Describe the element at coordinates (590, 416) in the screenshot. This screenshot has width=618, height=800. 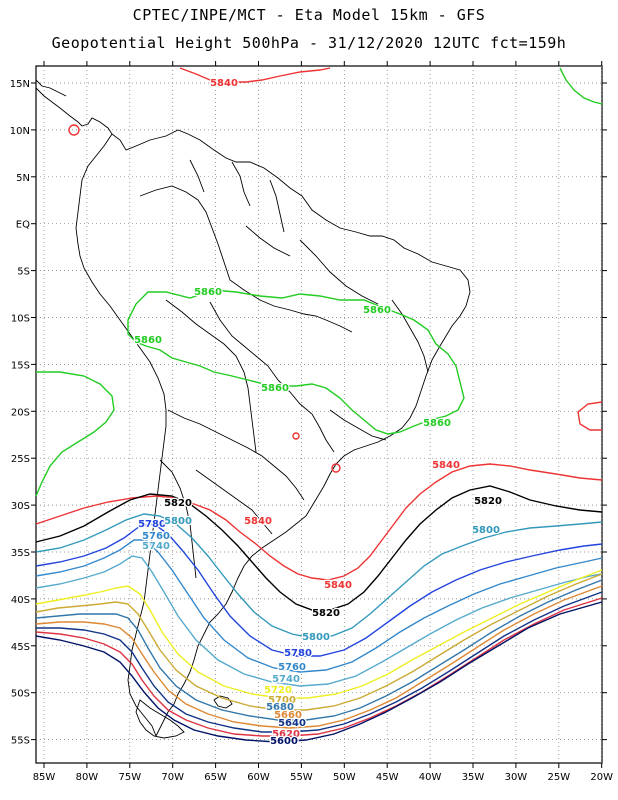
I see `contour-5840-c` at that location.